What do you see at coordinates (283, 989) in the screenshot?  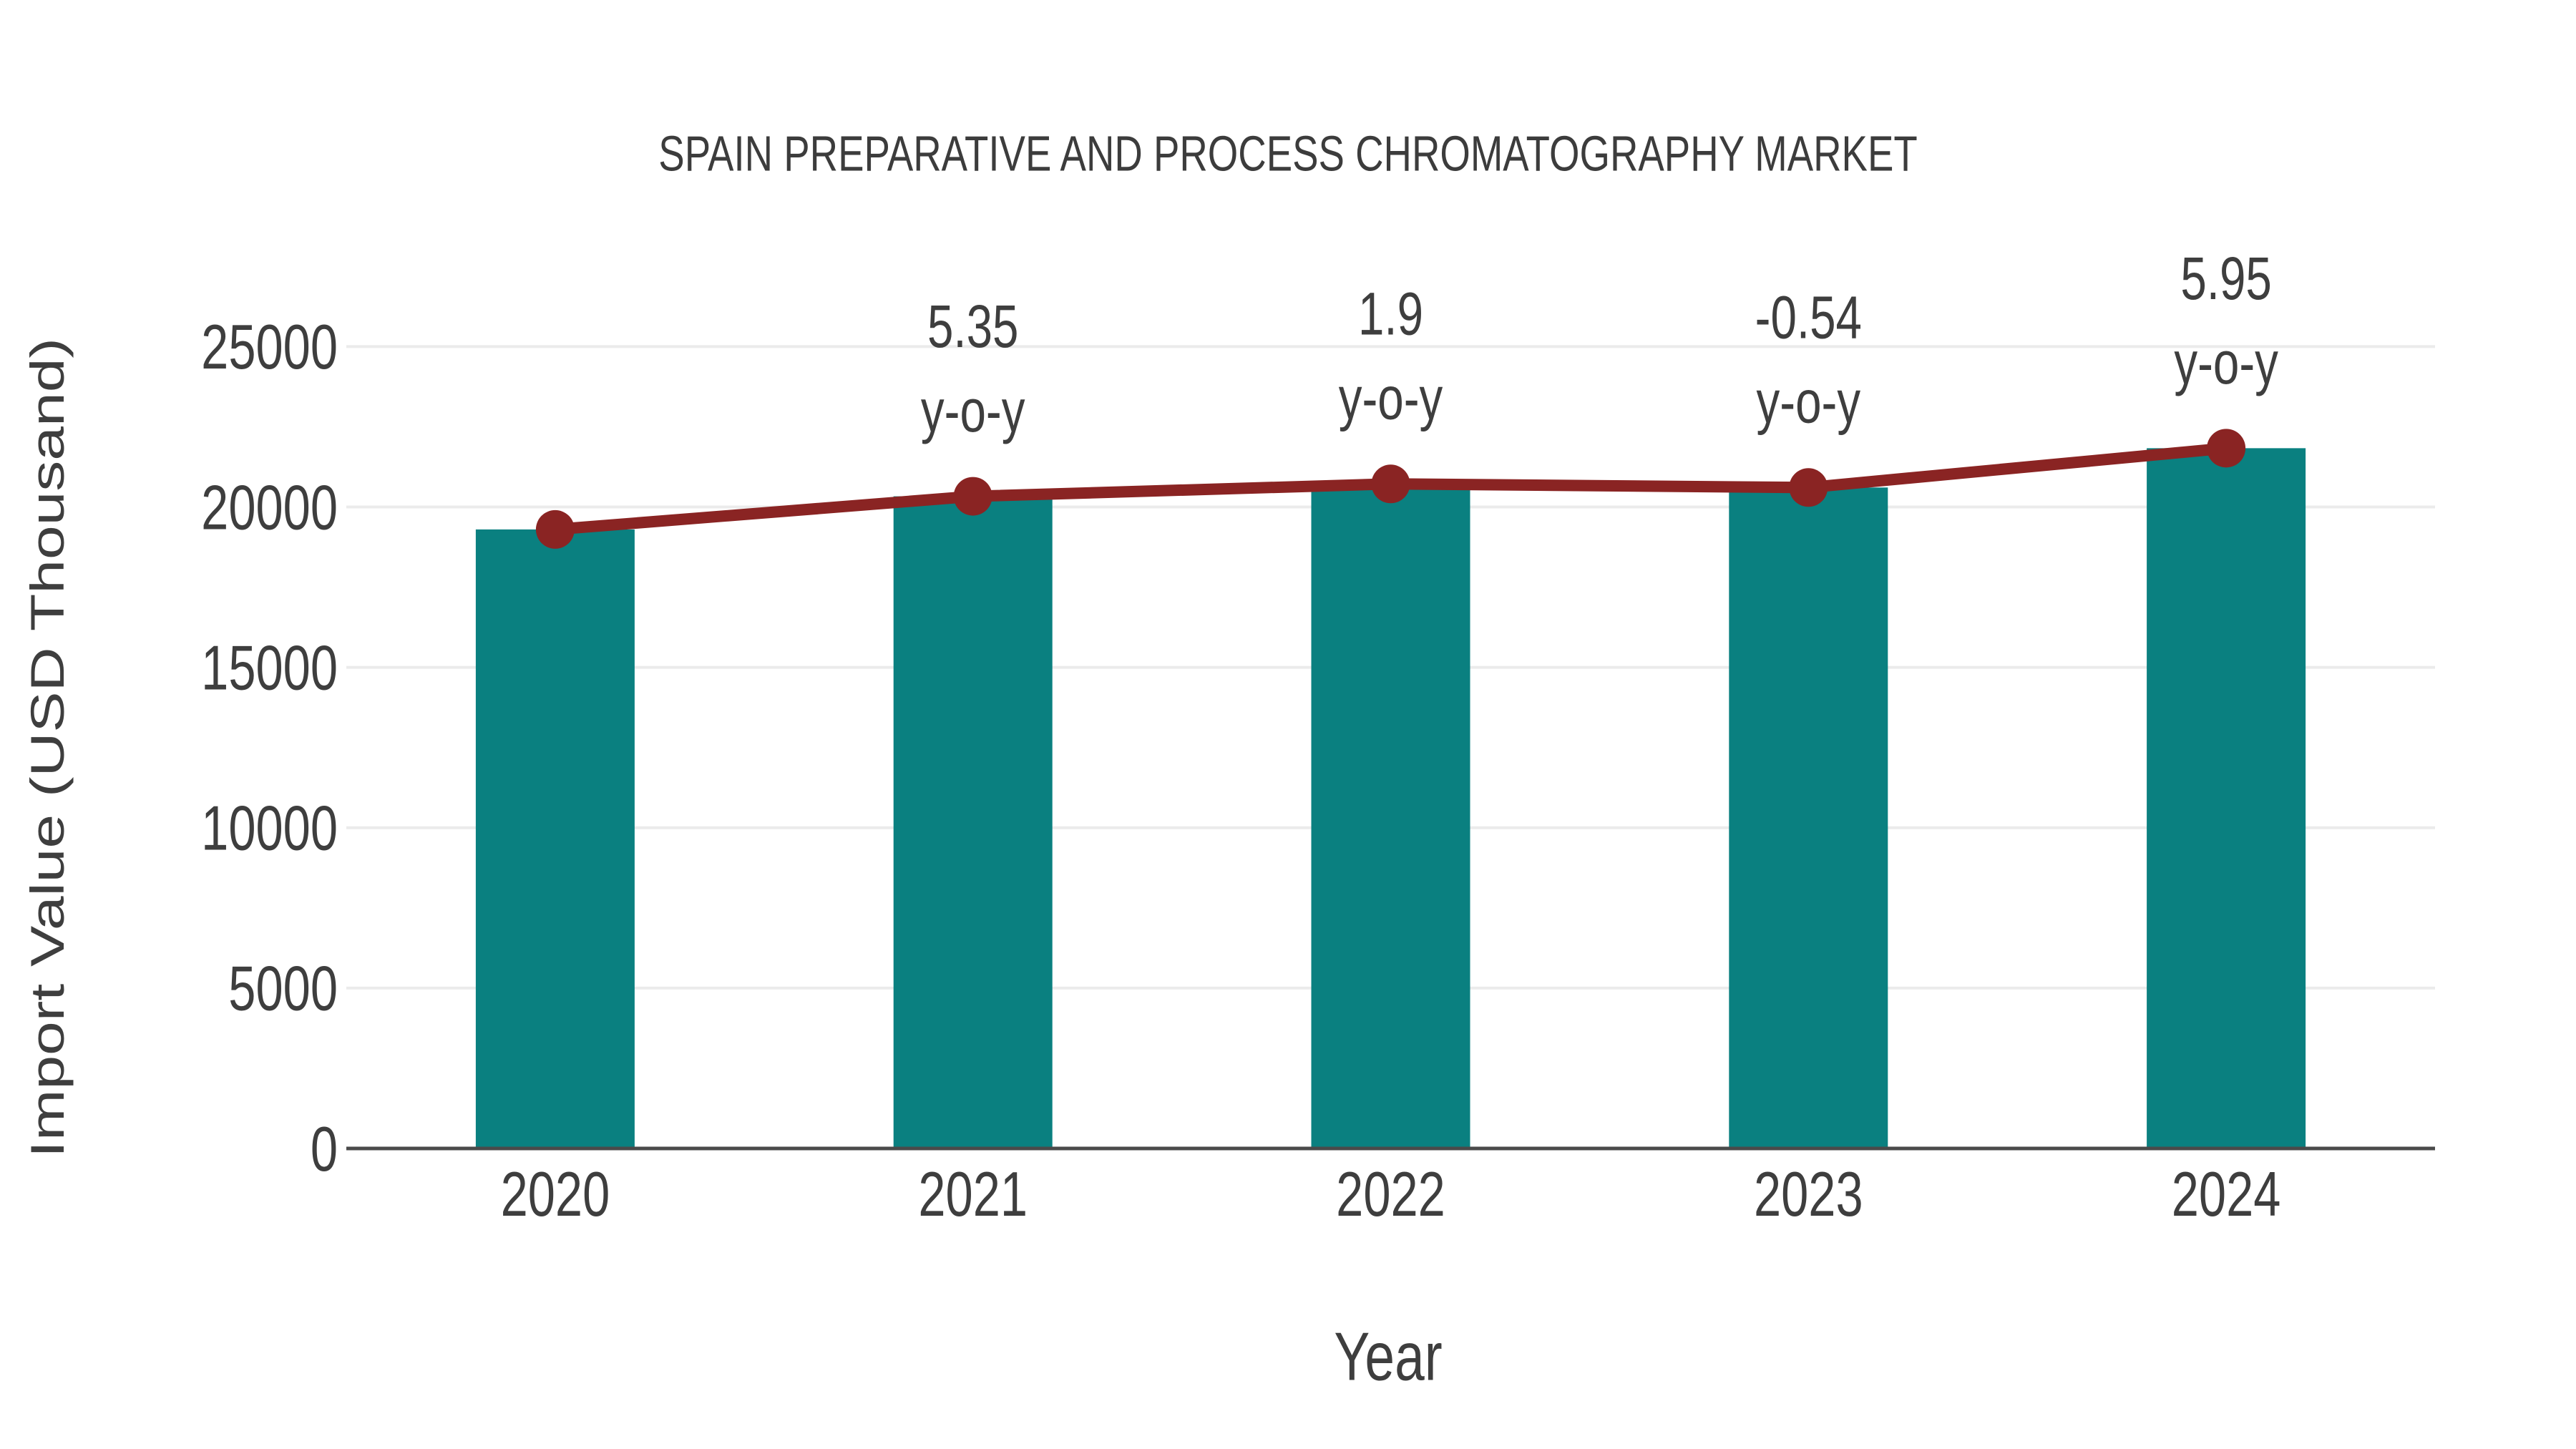 I see `y-tick-label-5000: 5000` at bounding box center [283, 989].